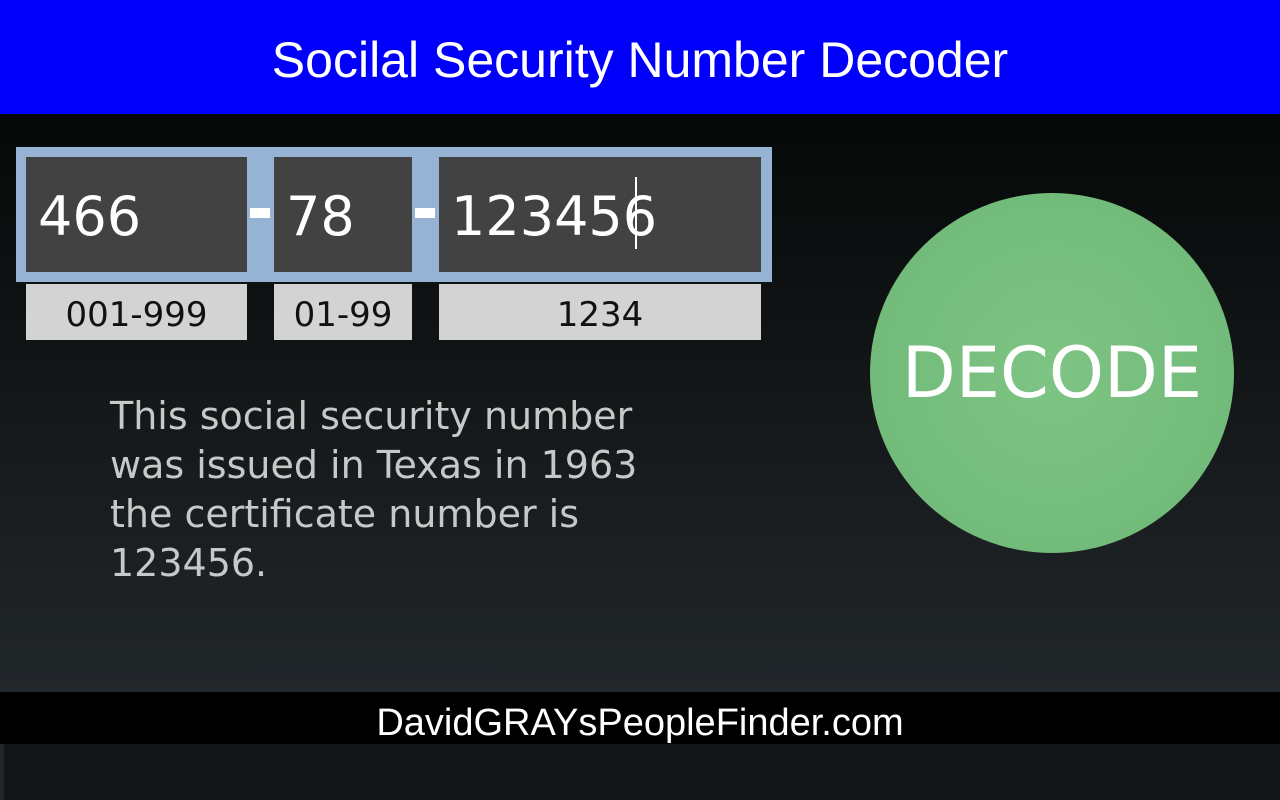  I want to click on group-number-input: 78, so click(343, 214).